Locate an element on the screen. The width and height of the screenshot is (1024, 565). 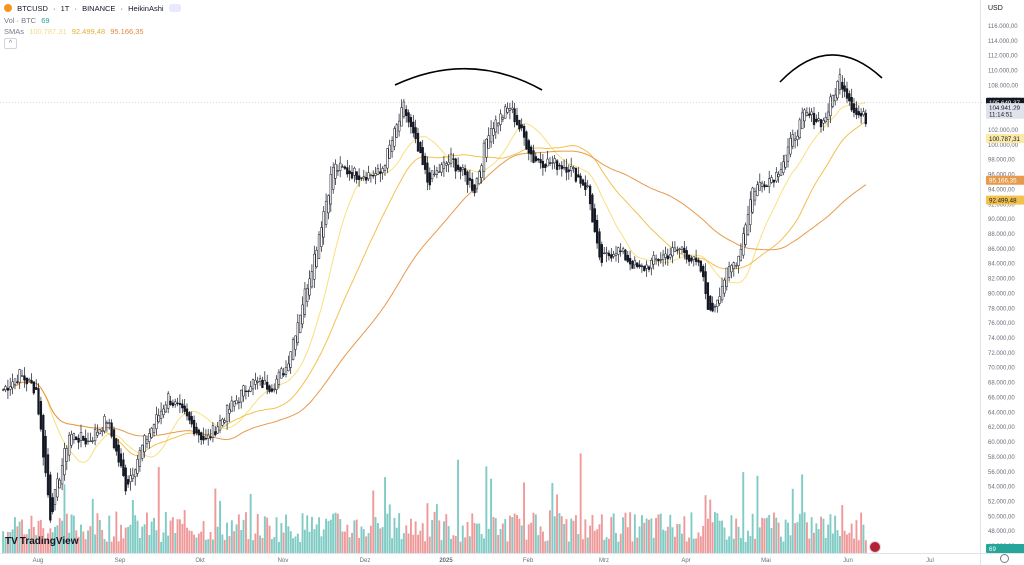
currency-label: USD is located at coordinates (995, 8).